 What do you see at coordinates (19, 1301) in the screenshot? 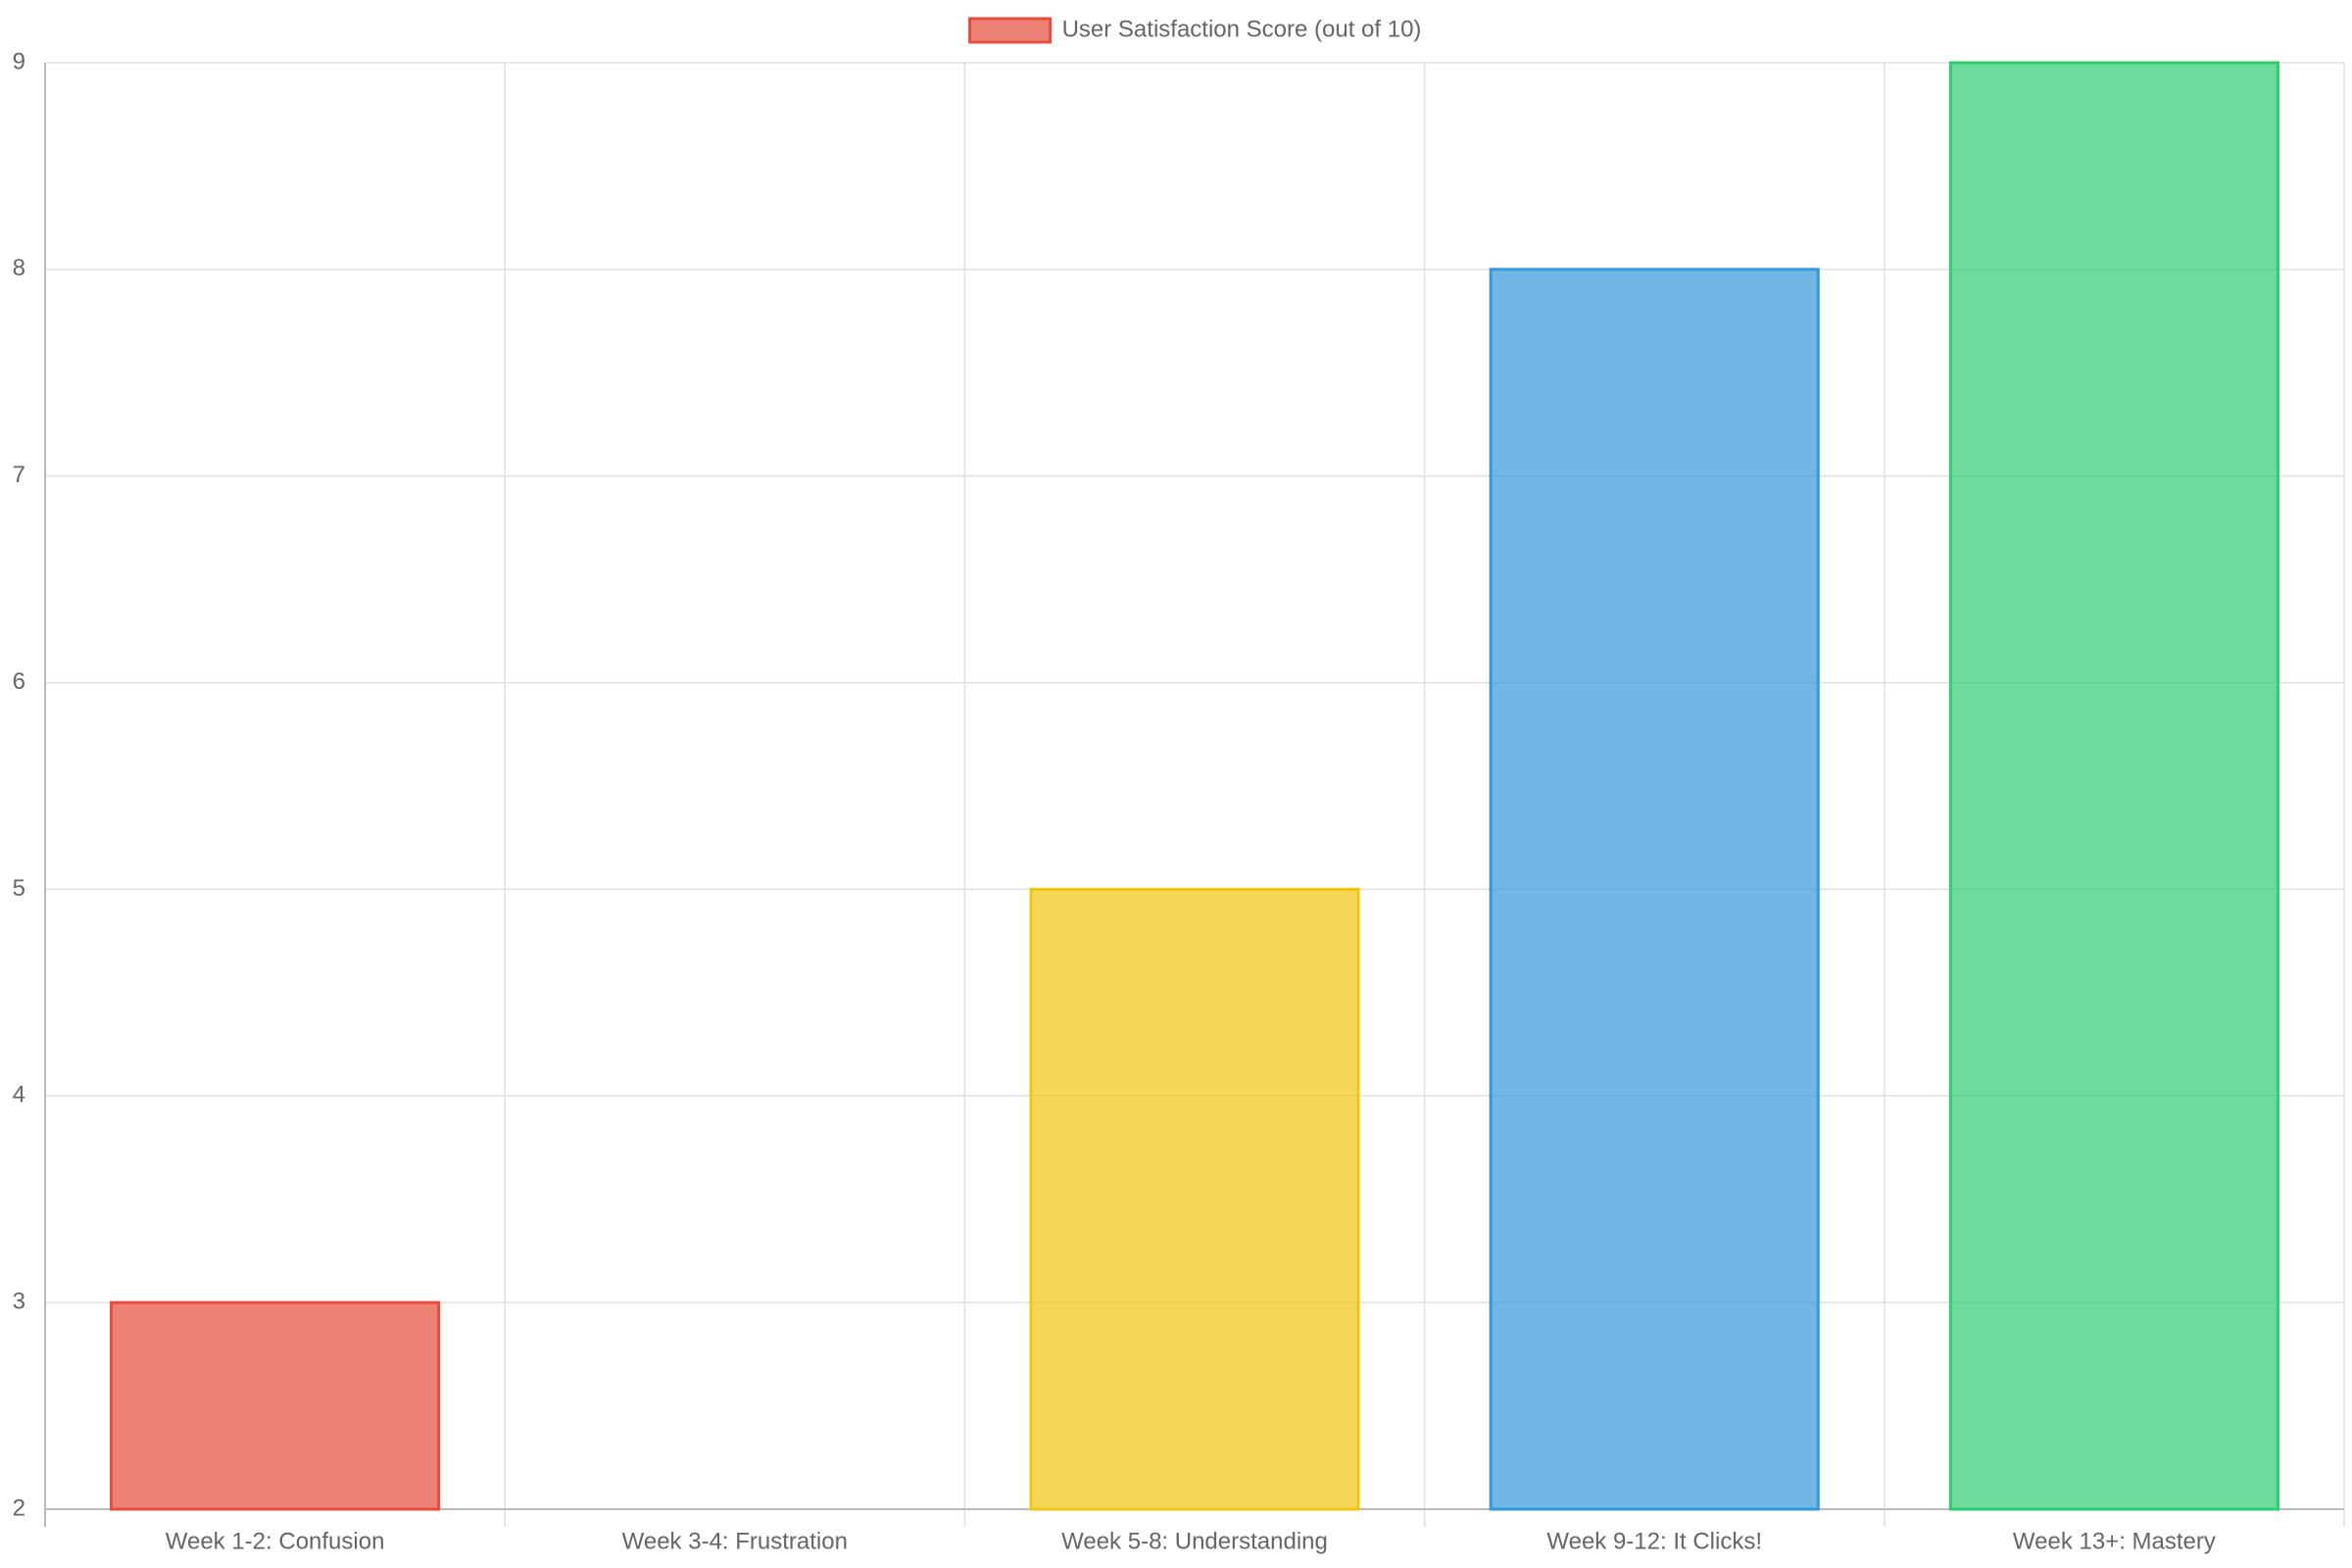
I see `y-tick-label: 3` at bounding box center [19, 1301].